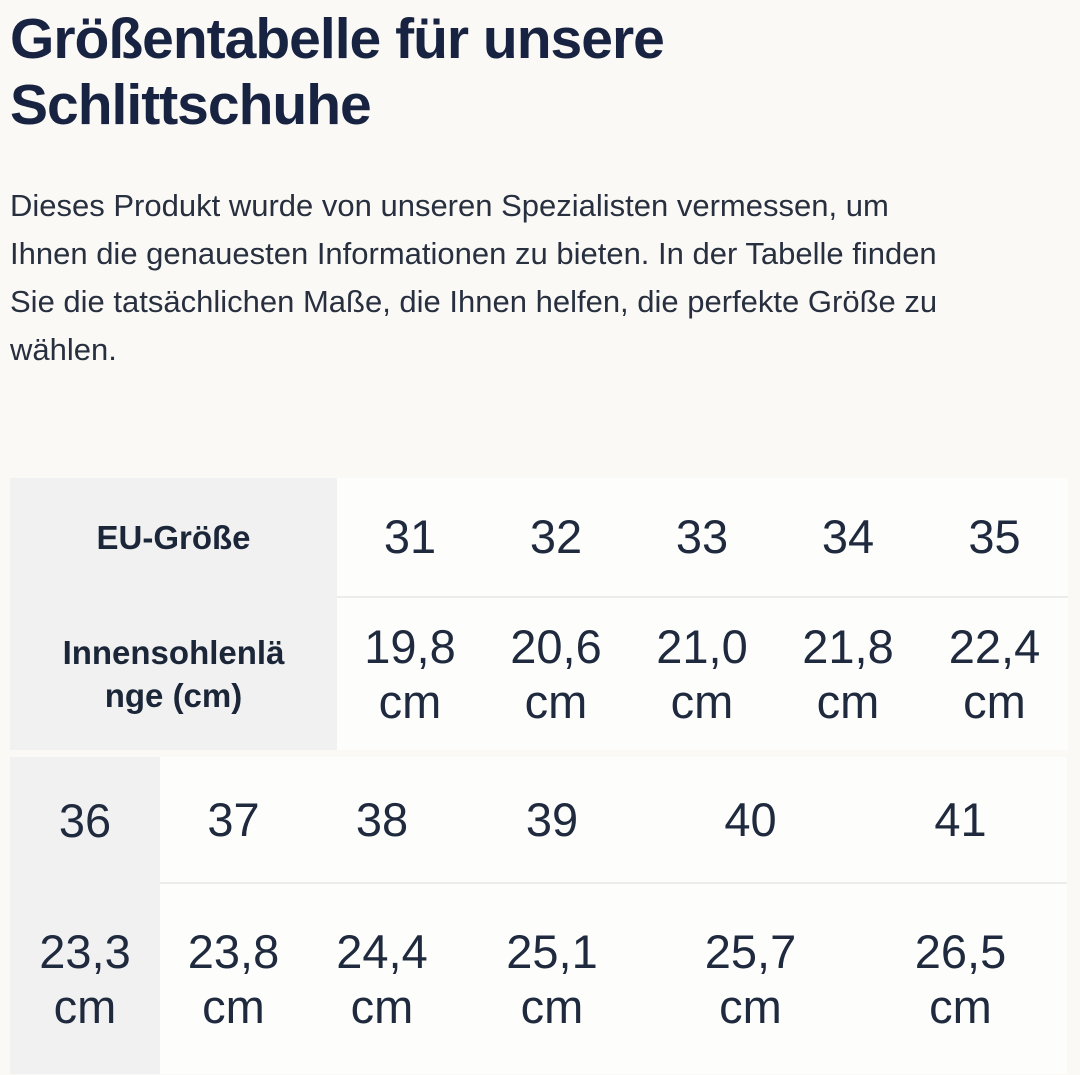 The image size is (1080, 1075). I want to click on size-cell-39: 39, so click(552, 821).